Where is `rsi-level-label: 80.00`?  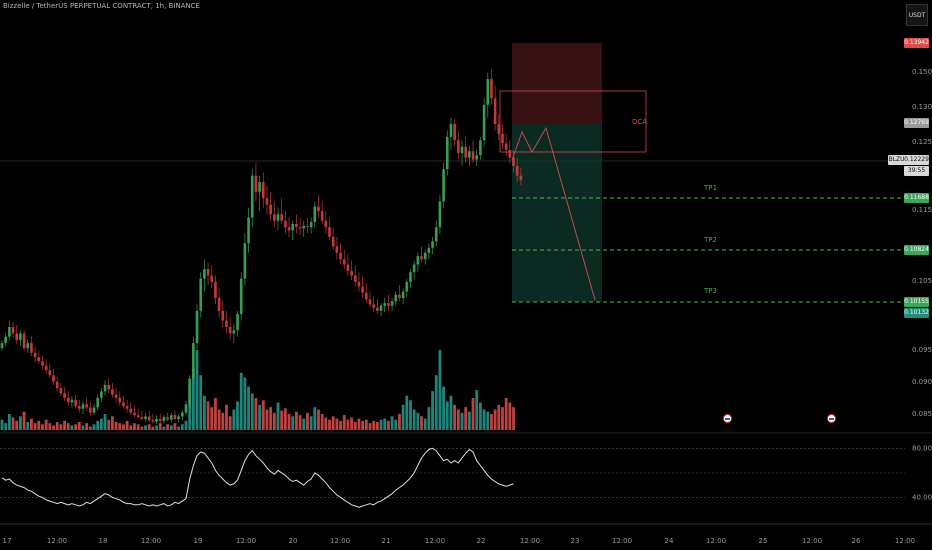 rsi-level-label: 80.00 is located at coordinates (922, 448).